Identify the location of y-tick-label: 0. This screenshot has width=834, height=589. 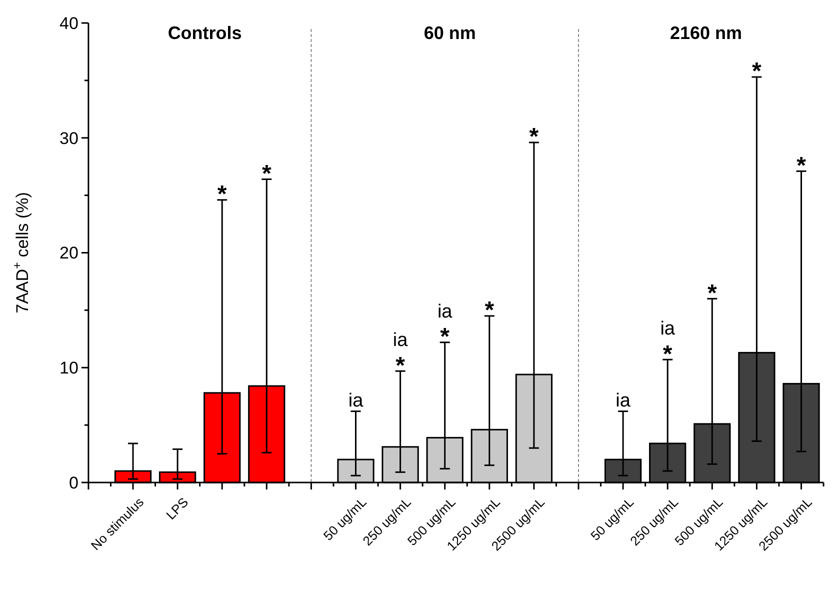
(73, 482).